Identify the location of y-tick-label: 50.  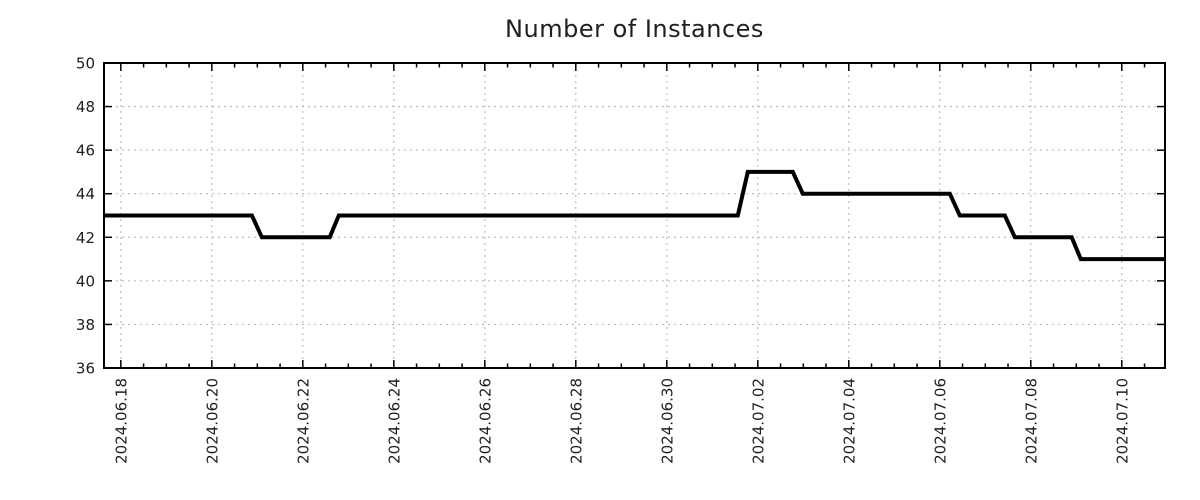
(85, 64).